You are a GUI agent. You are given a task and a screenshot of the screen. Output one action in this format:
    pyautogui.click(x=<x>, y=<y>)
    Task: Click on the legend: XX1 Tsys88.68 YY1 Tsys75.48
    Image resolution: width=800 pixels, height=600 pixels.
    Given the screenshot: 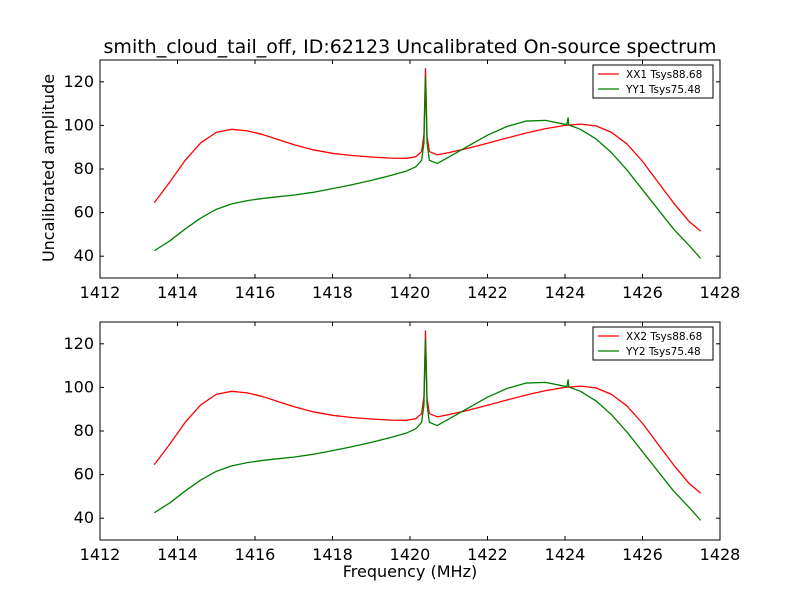 What is the action you would take?
    pyautogui.click(x=653, y=81)
    